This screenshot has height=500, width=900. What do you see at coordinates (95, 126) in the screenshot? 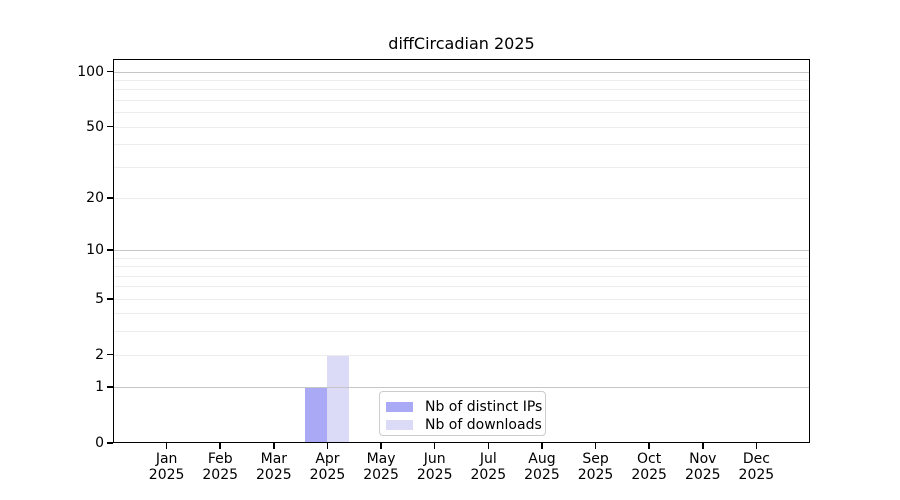
I see `y-tick-label: 50` at bounding box center [95, 126].